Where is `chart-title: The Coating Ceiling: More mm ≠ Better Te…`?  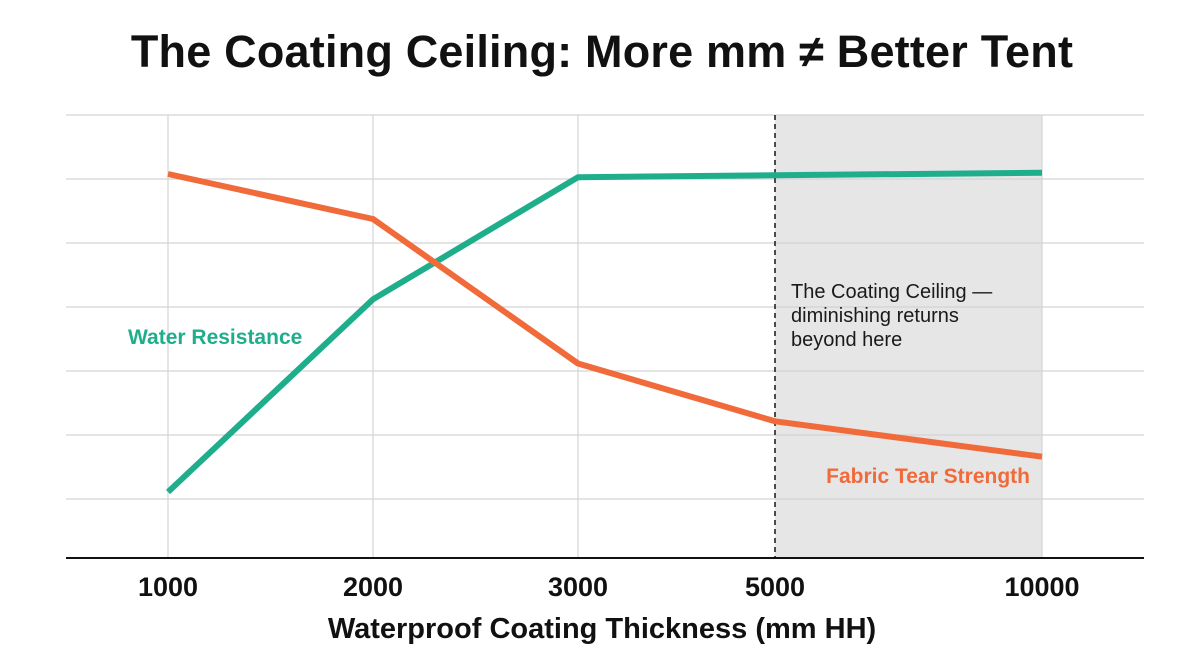
chart-title: The Coating Ceiling: More mm ≠ Better Te… is located at coordinates (602, 51).